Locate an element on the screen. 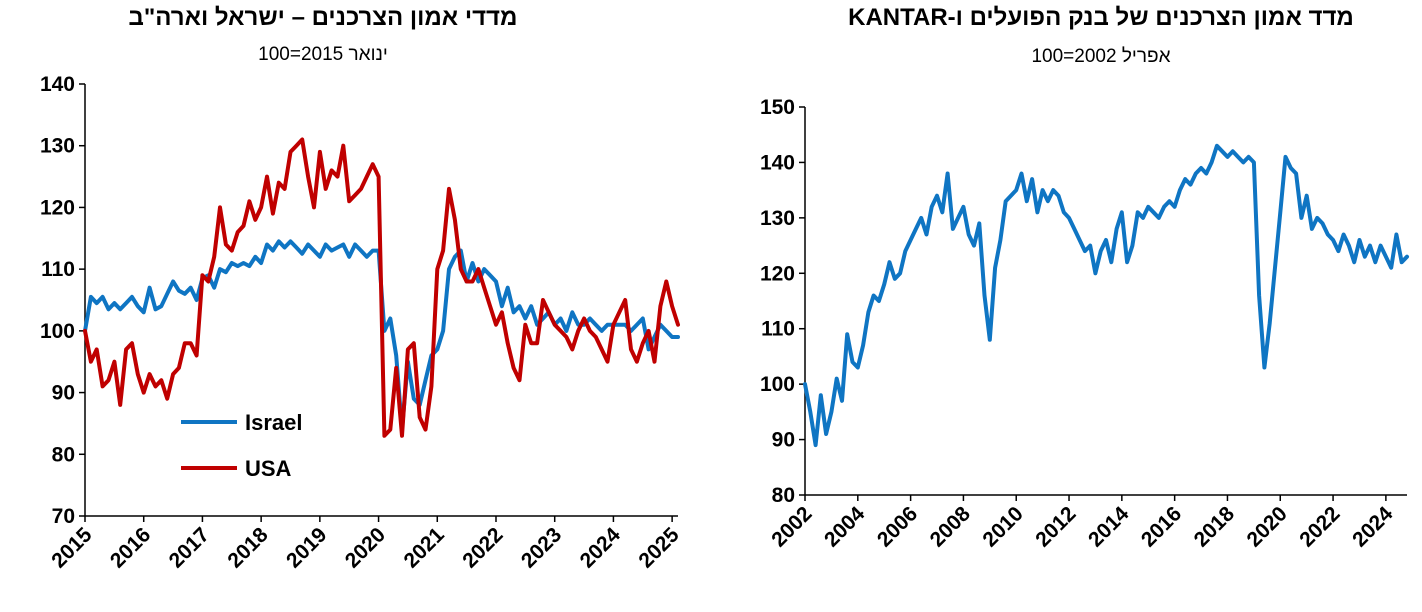 The height and width of the screenshot is (612, 1422). x-tick-label: 2014 is located at coordinates (1109, 527).